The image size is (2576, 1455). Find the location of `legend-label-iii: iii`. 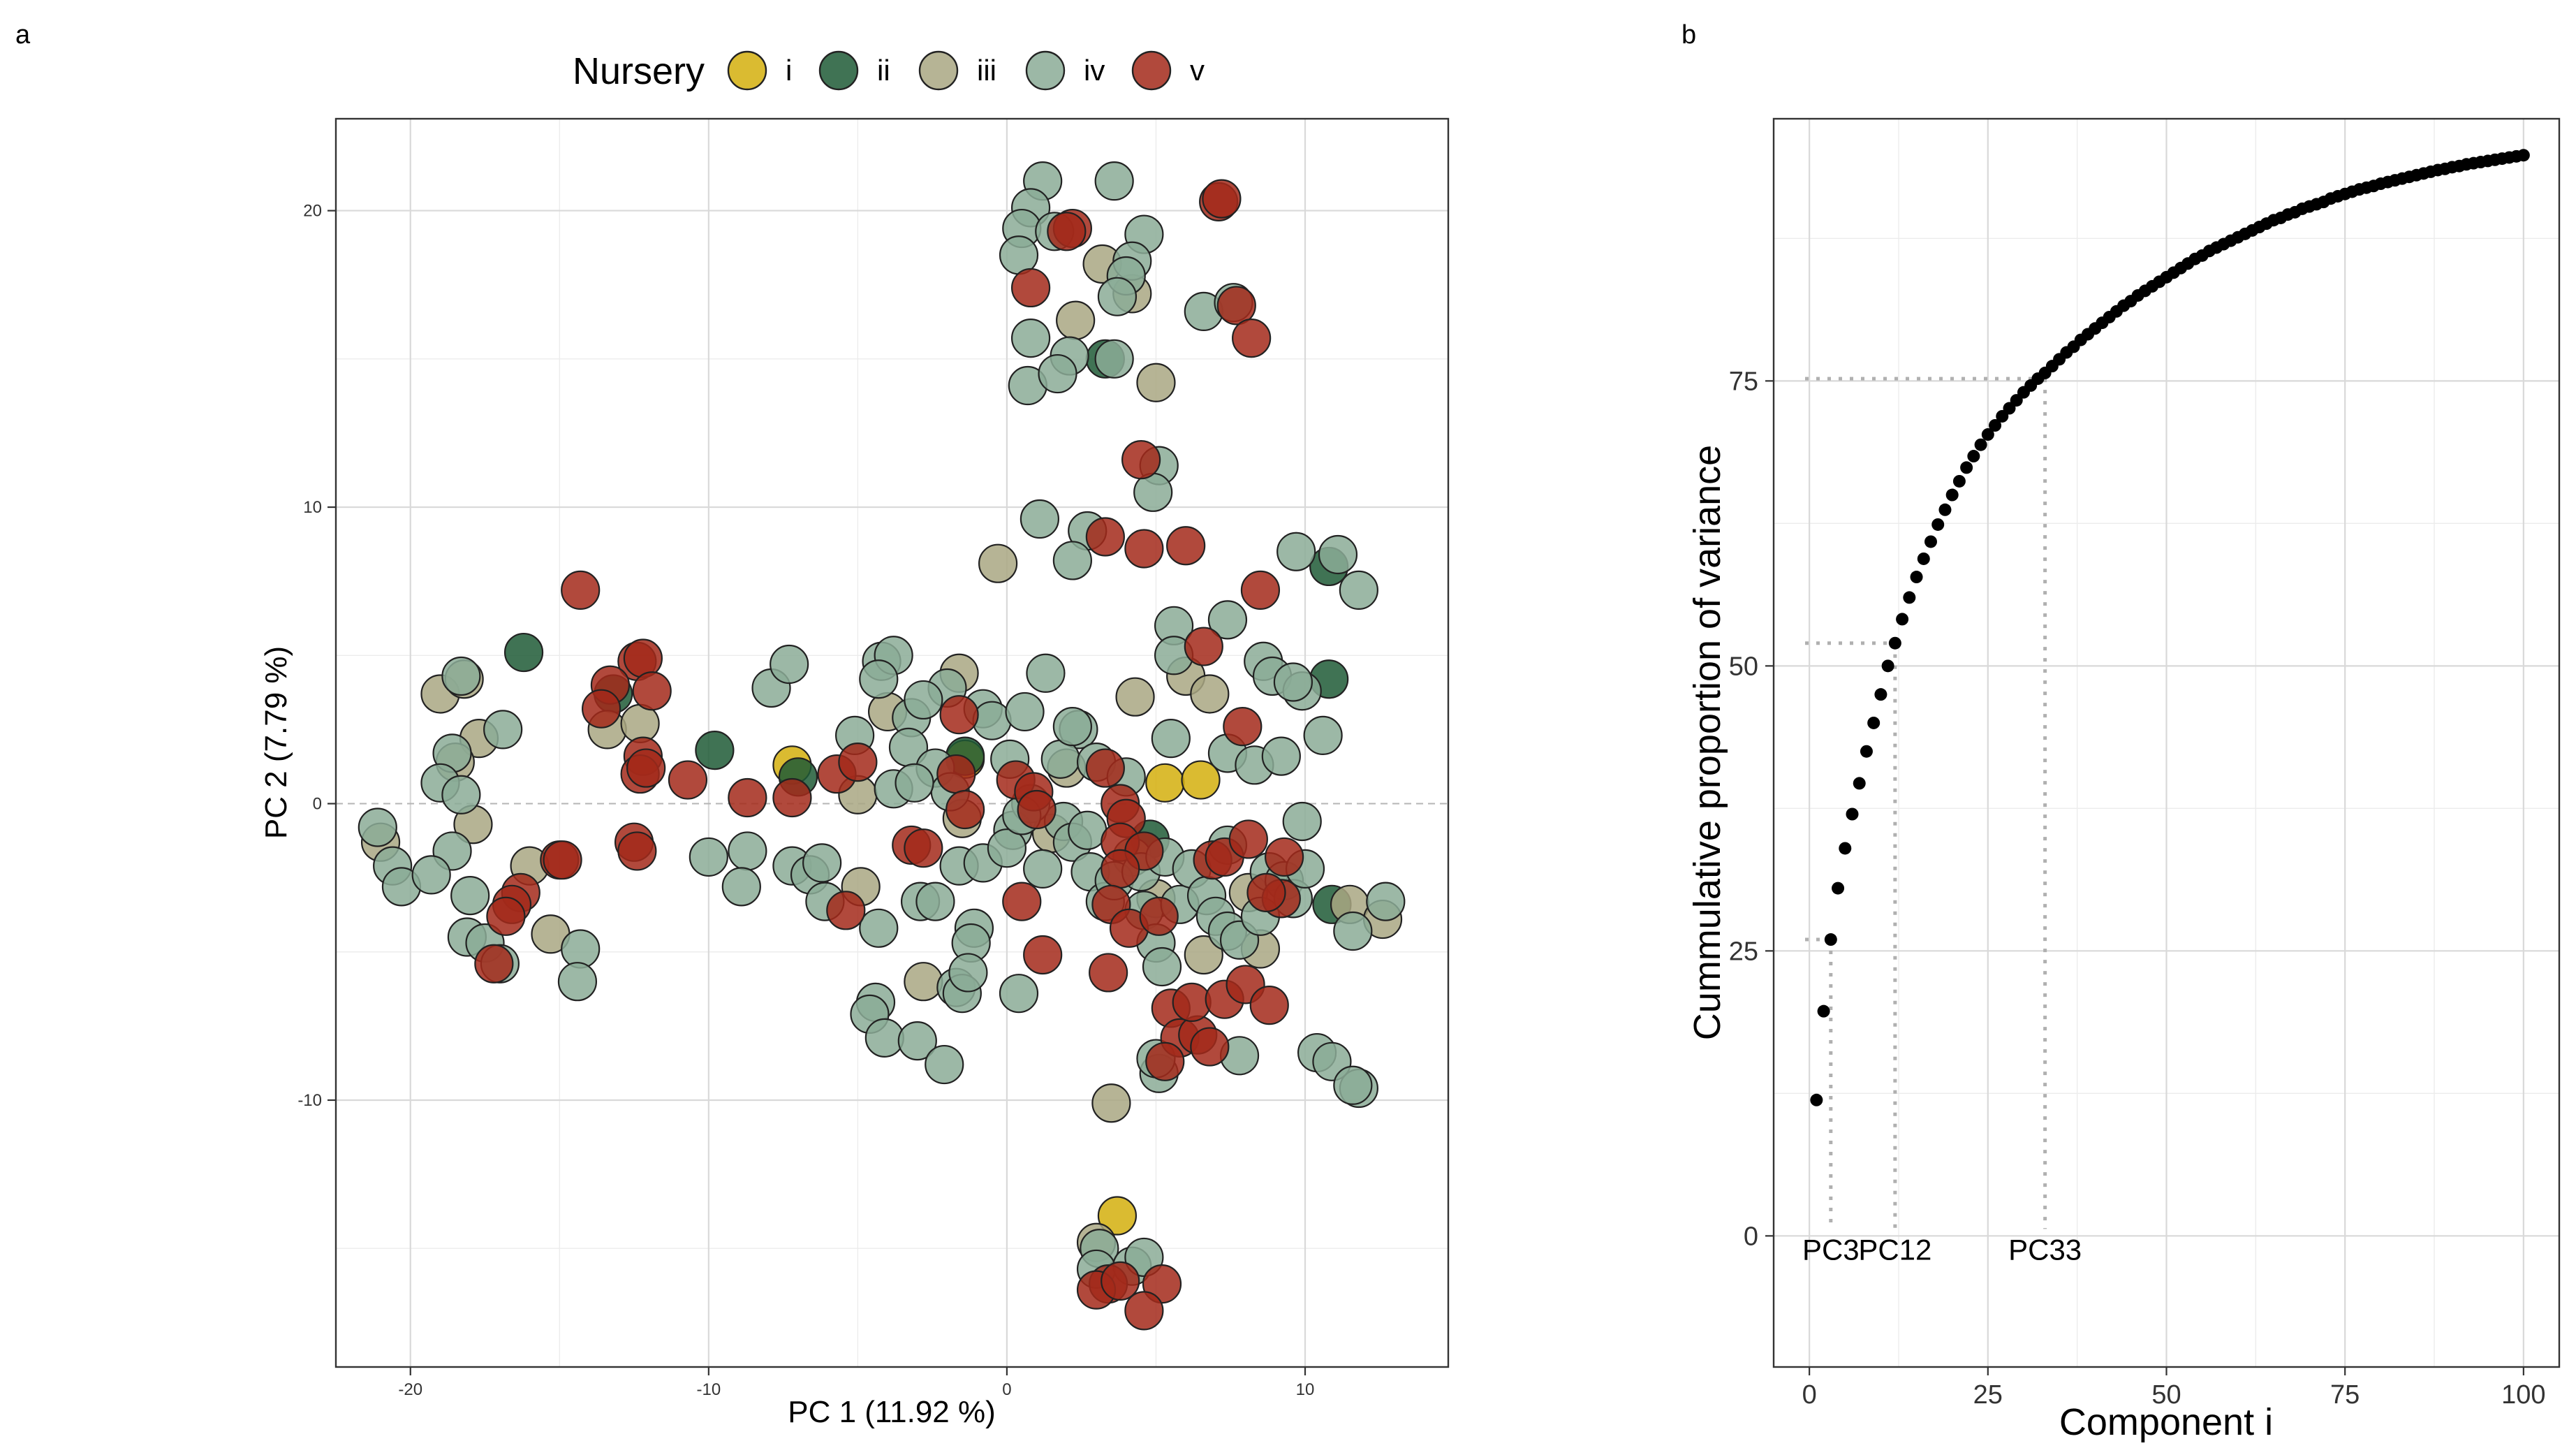

legend-label-iii: iii is located at coordinates (986, 70).